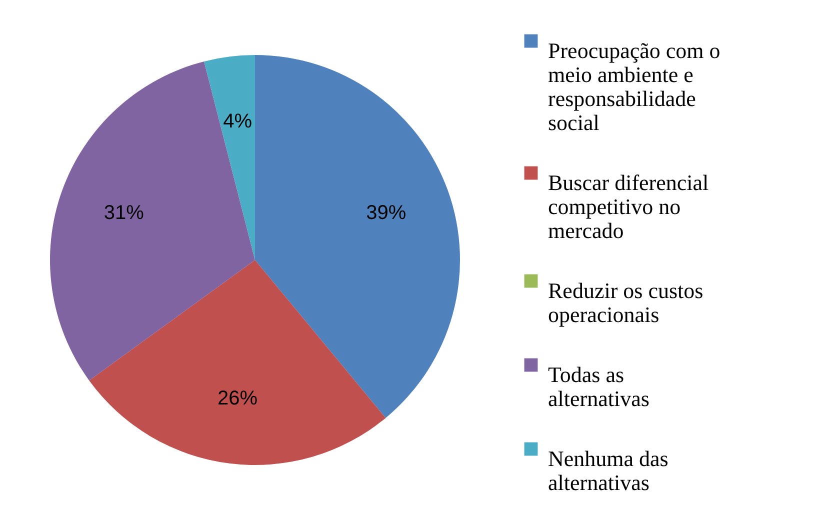 This screenshot has height=524, width=835. What do you see at coordinates (608, 470) in the screenshot?
I see `legend-label: Nenhuma das alternativas` at bounding box center [608, 470].